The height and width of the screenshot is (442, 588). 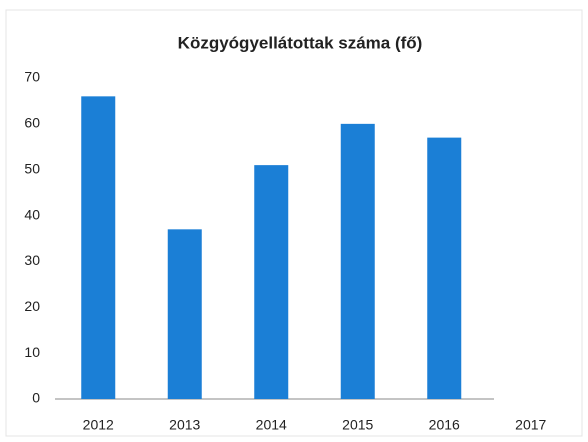 I want to click on y-tick-label: 70, so click(x=32, y=77).